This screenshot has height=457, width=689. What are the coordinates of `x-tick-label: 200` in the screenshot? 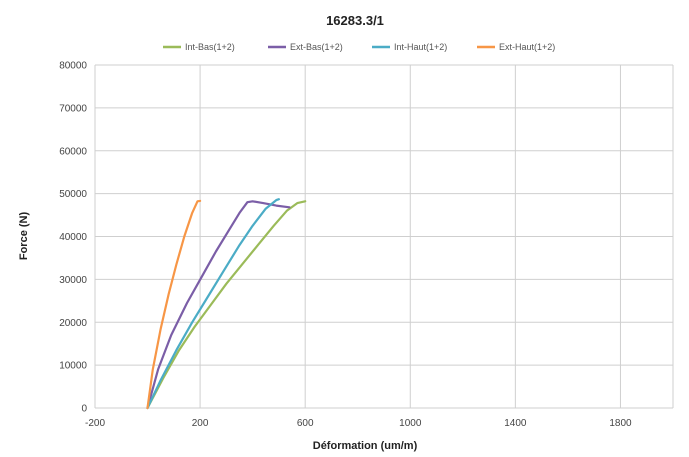 It's located at (200, 423).